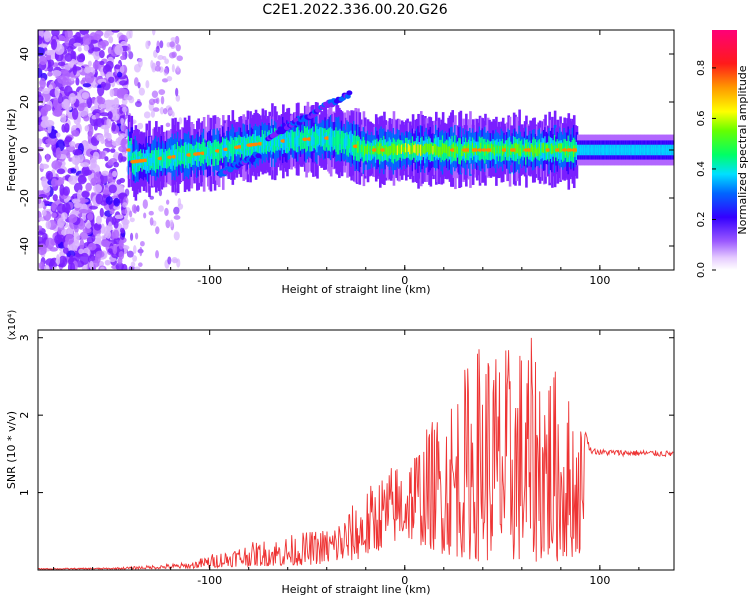 The width and height of the screenshot is (750, 600). Describe the element at coordinates (24, 492) in the screenshot. I see `y-tick-label: 1` at that location.